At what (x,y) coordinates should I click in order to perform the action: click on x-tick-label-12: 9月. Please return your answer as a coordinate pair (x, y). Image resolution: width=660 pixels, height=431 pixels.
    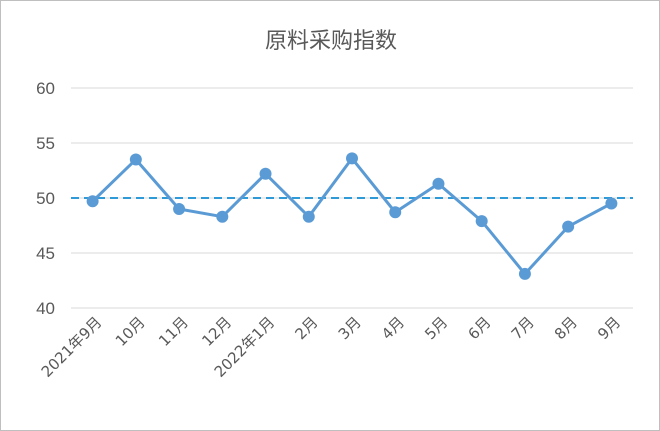
    Looking at the image, I should click on (609, 328).